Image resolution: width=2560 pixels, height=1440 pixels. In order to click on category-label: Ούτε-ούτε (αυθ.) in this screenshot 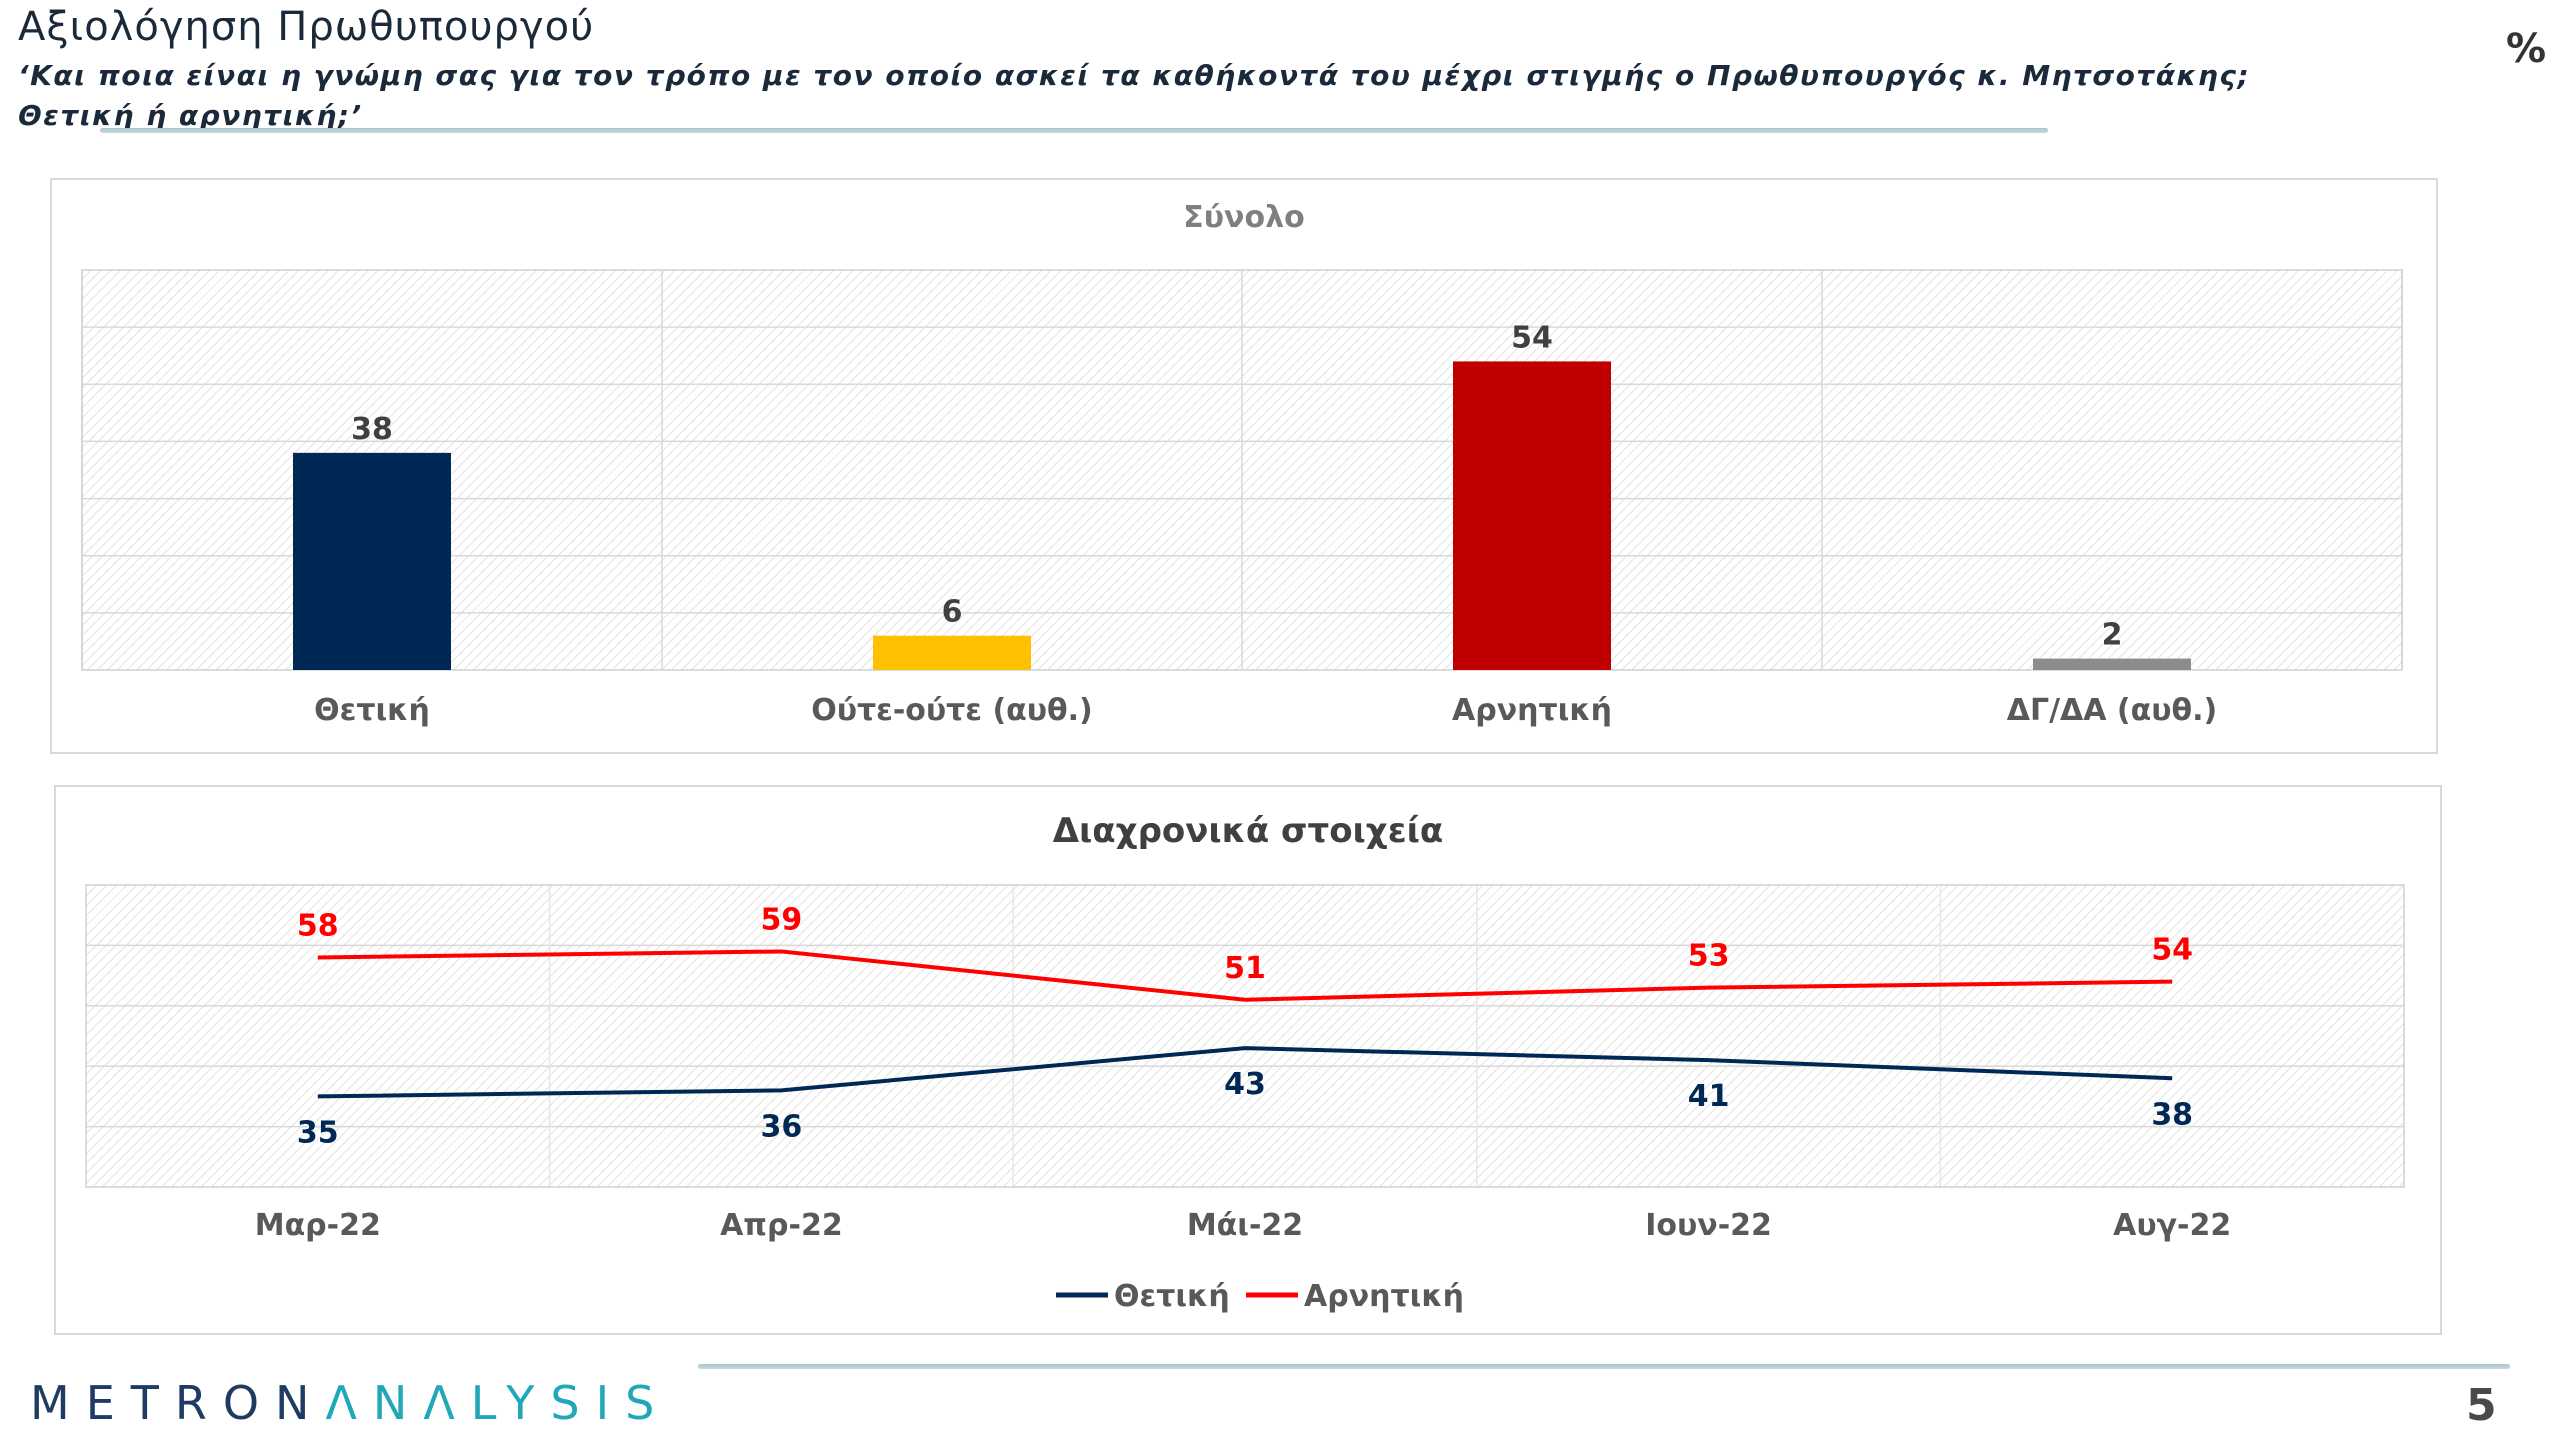, I will do `click(952, 710)`.